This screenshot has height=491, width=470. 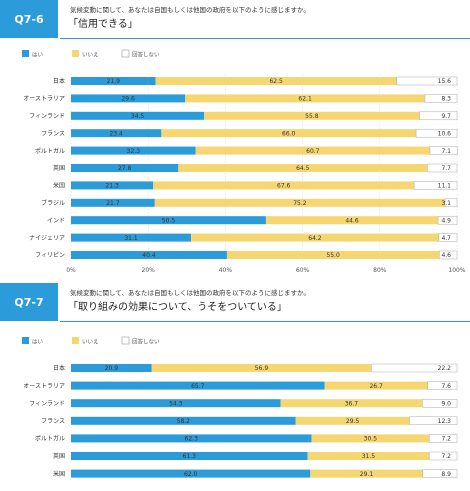 I want to click on data-label: 75.2, so click(x=300, y=203).